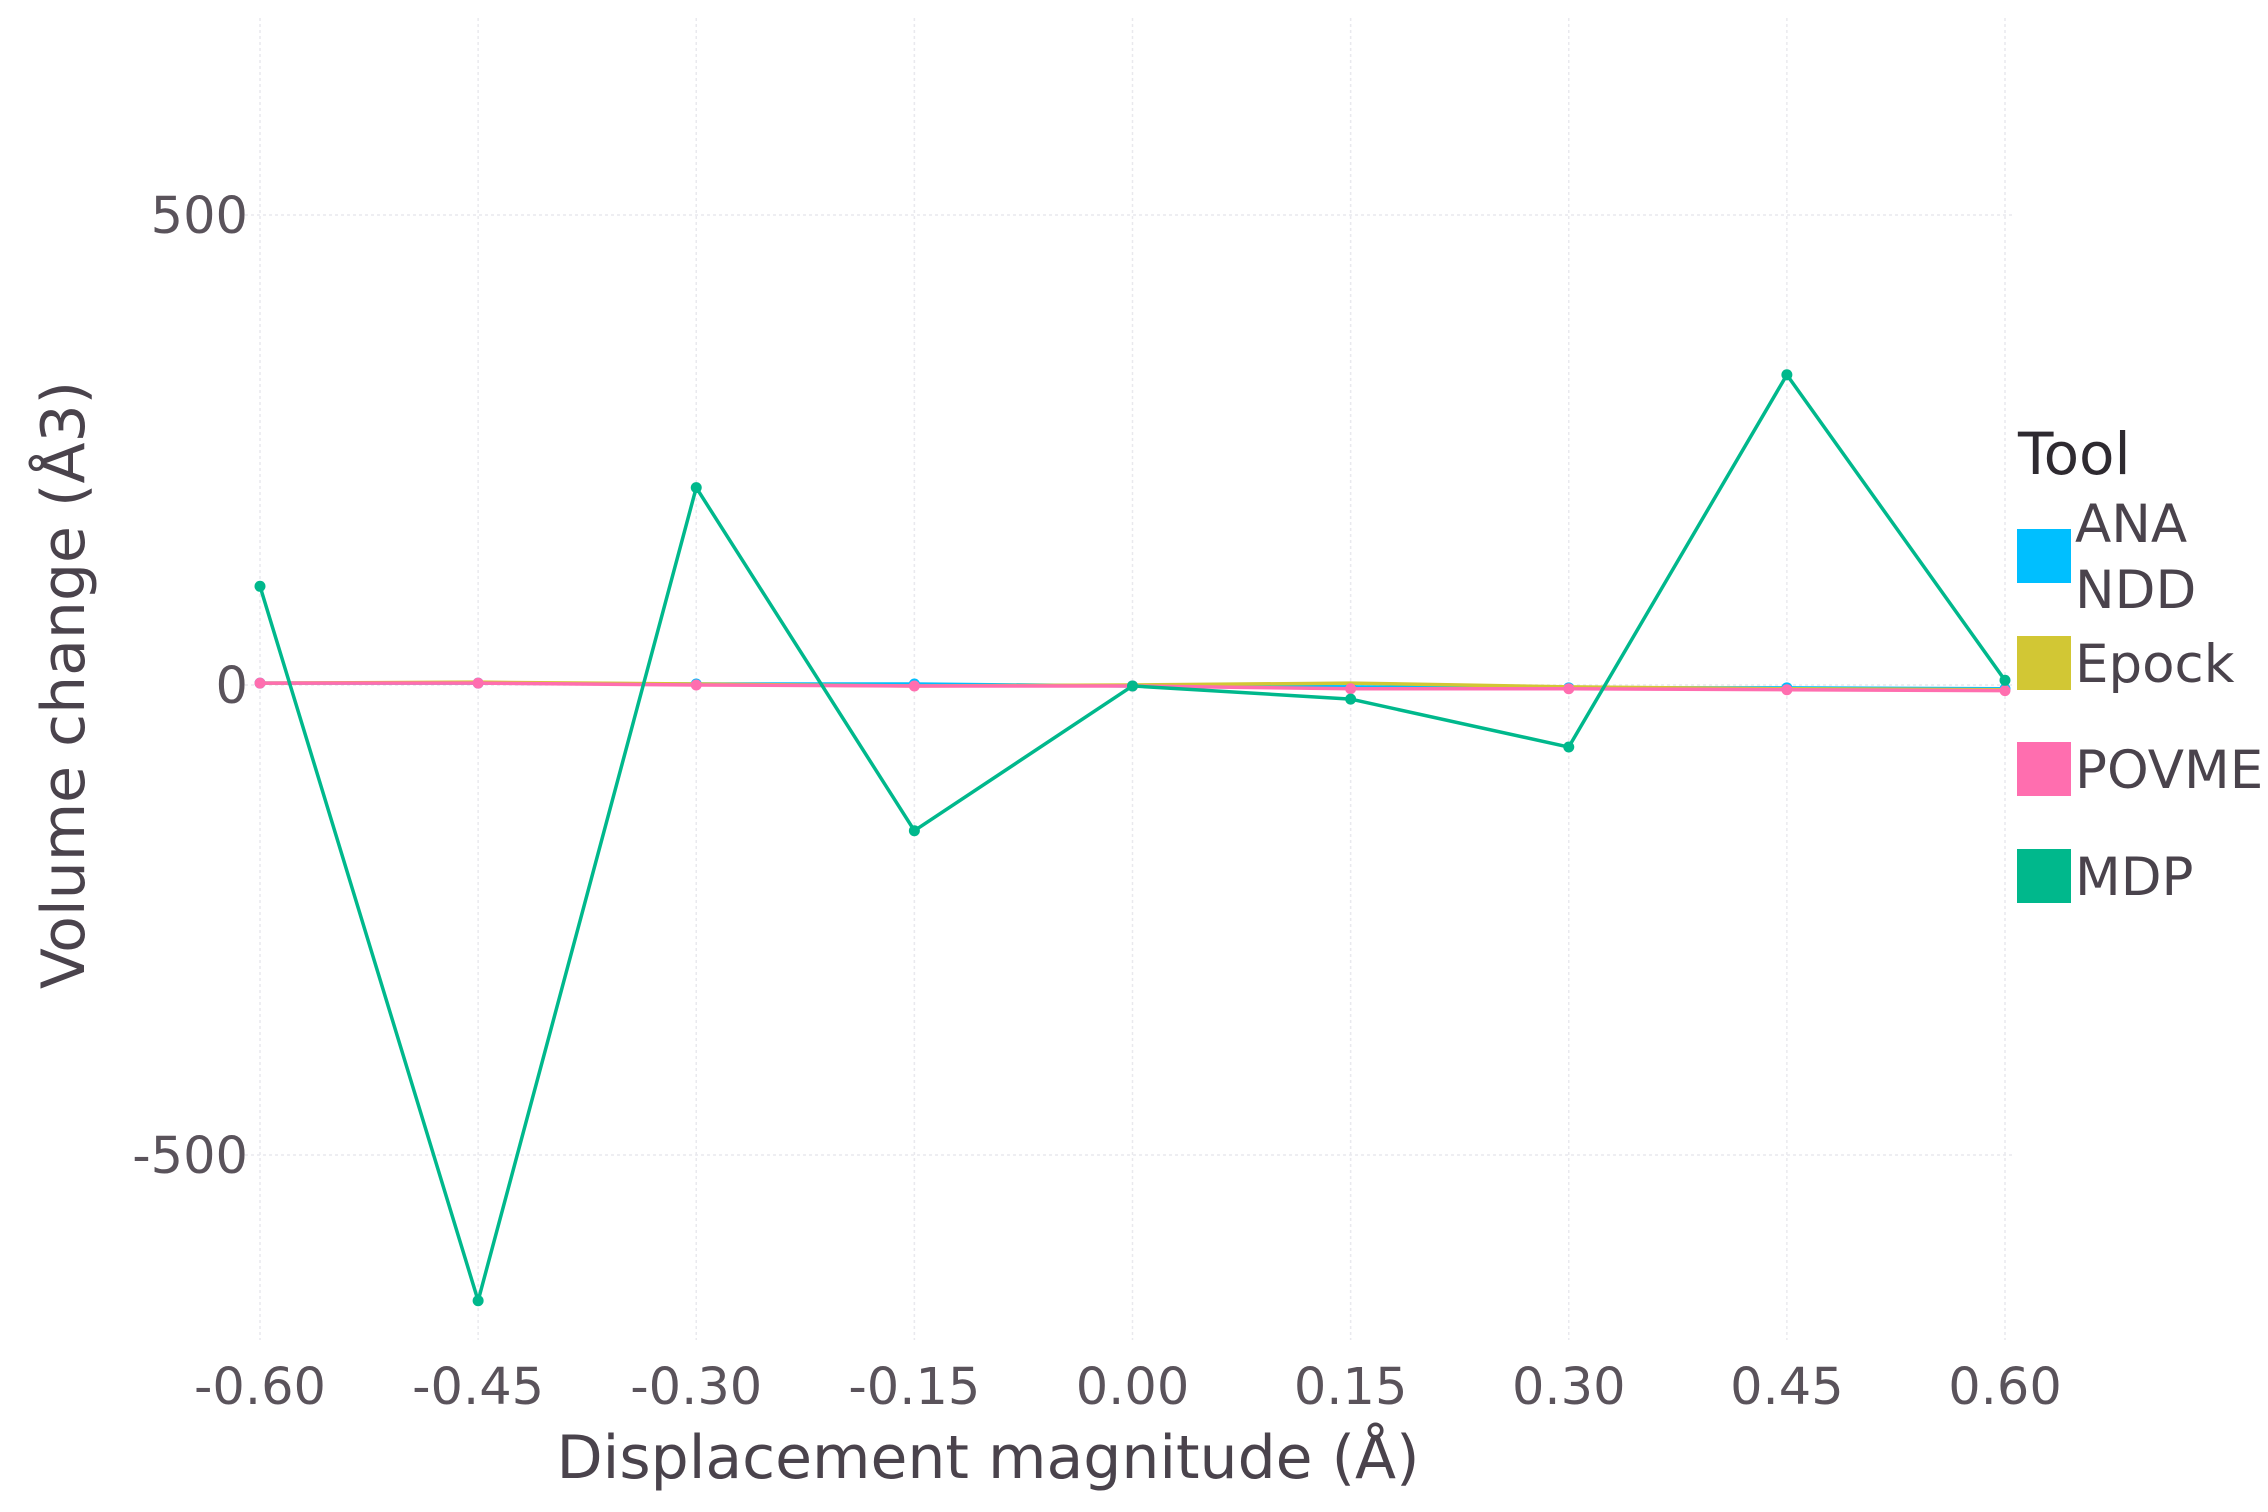  Describe the element at coordinates (190, 1156) in the screenshot. I see `y-tick-label: -500` at that location.